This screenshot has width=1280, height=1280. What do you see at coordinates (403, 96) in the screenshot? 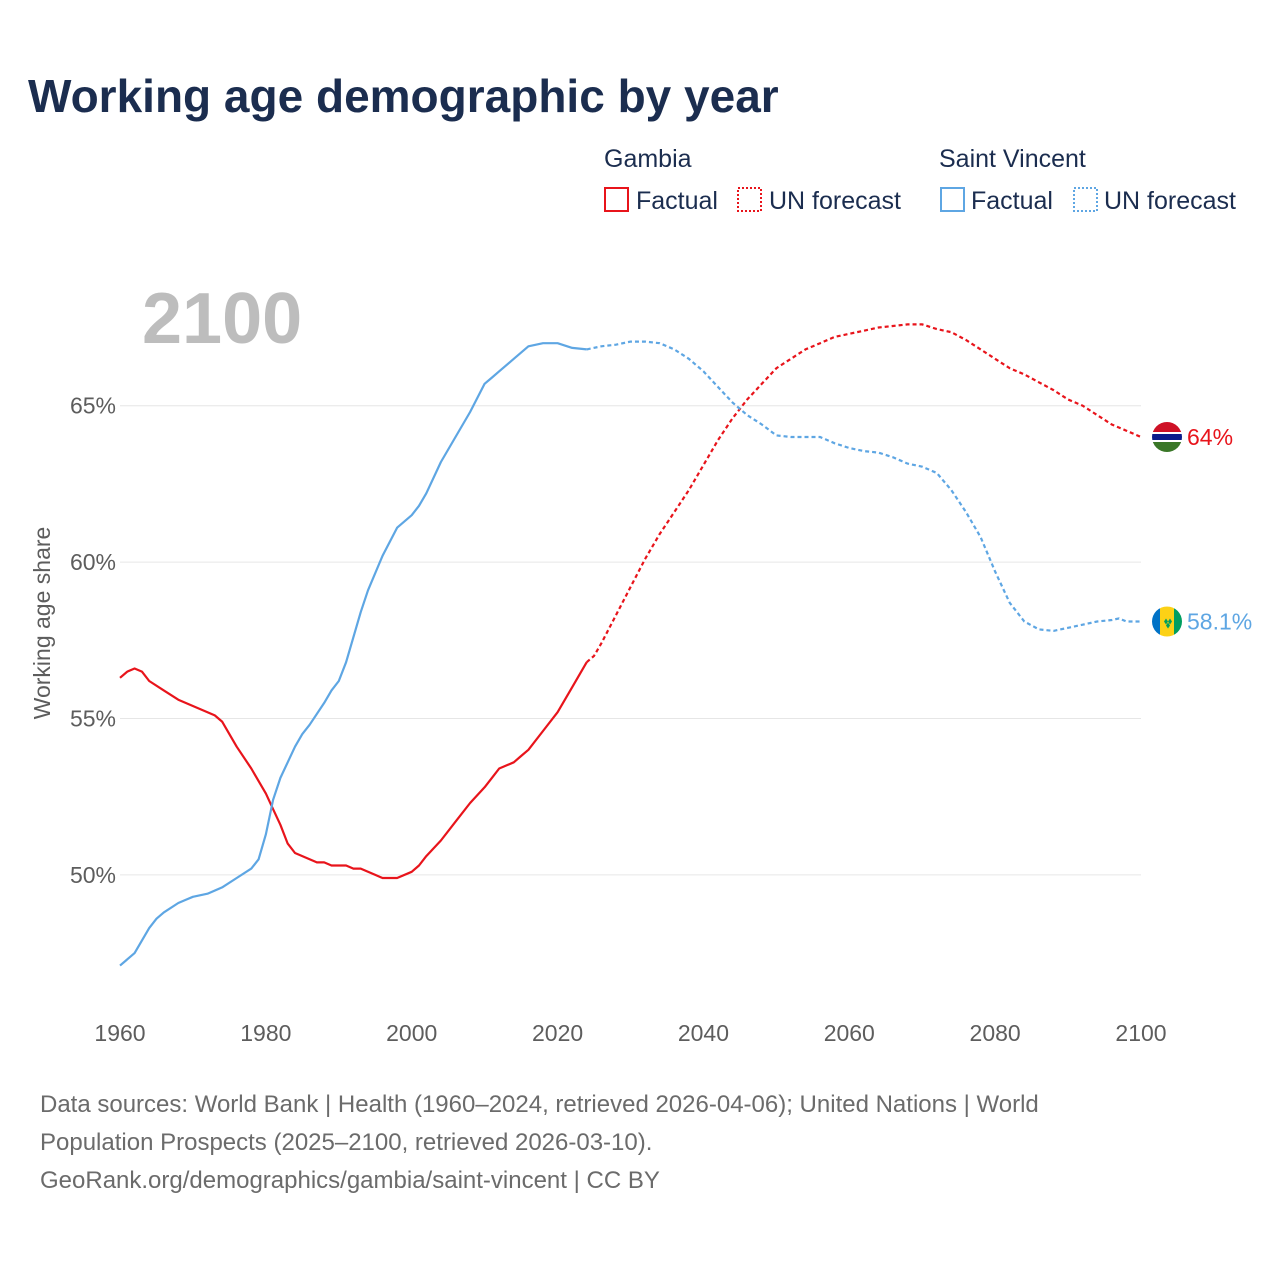
I see `chart-title: Working age demographic by year` at bounding box center [403, 96].